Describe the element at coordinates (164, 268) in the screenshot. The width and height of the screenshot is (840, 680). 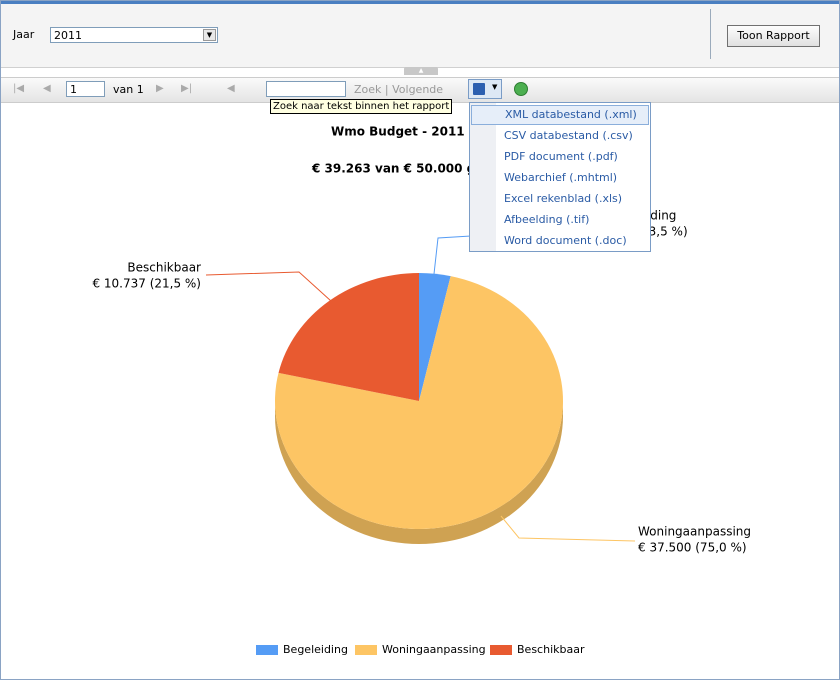
I see `slice-label: Beschikbaar` at that location.